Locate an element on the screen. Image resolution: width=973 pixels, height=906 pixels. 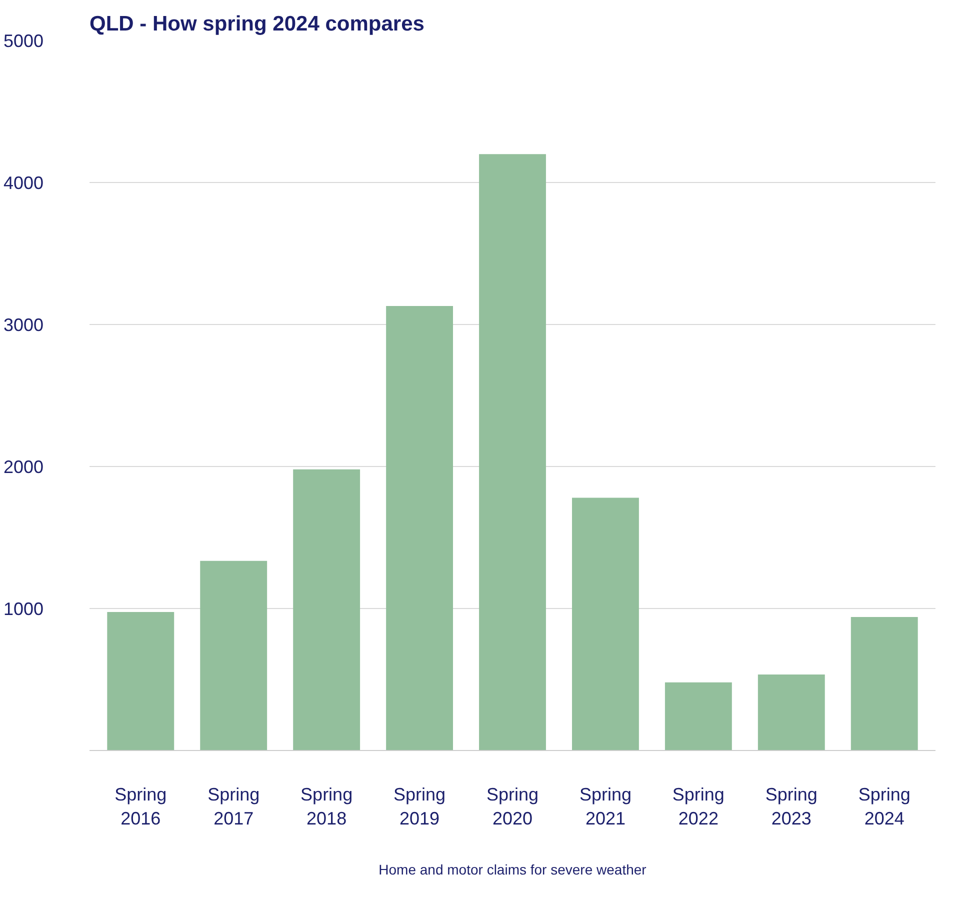
y-tick-label: 3000 is located at coordinates (23, 325).